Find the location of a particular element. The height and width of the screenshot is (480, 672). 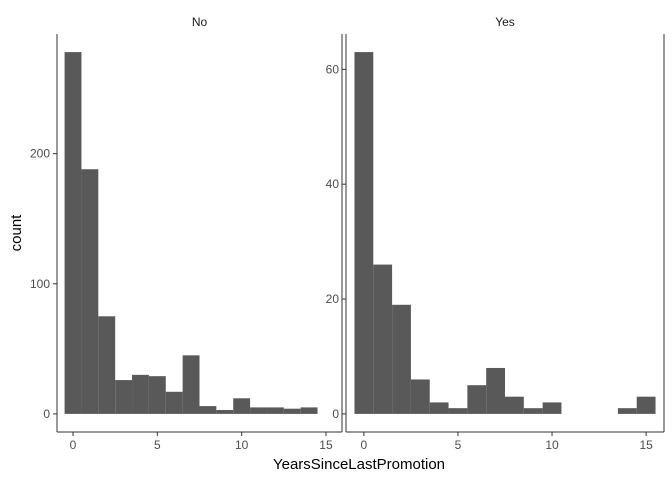

y-tick-label: 200 is located at coordinates (40, 154).